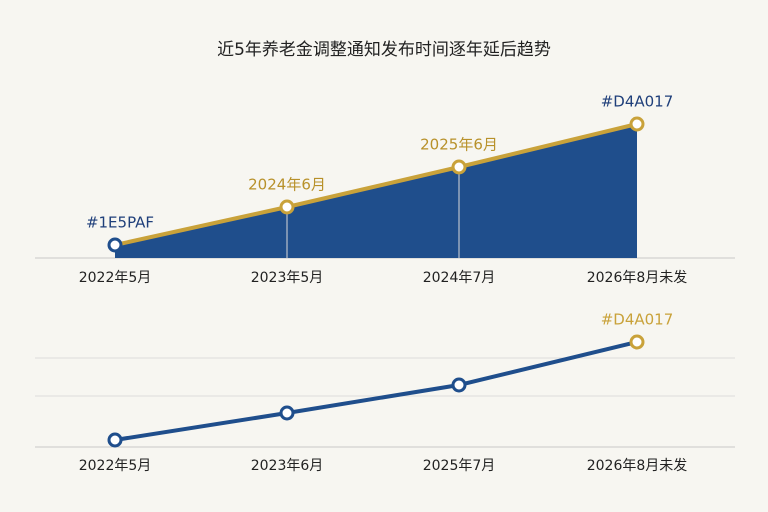  Describe the element at coordinates (376, 391) in the screenshot. I see `line` at that location.